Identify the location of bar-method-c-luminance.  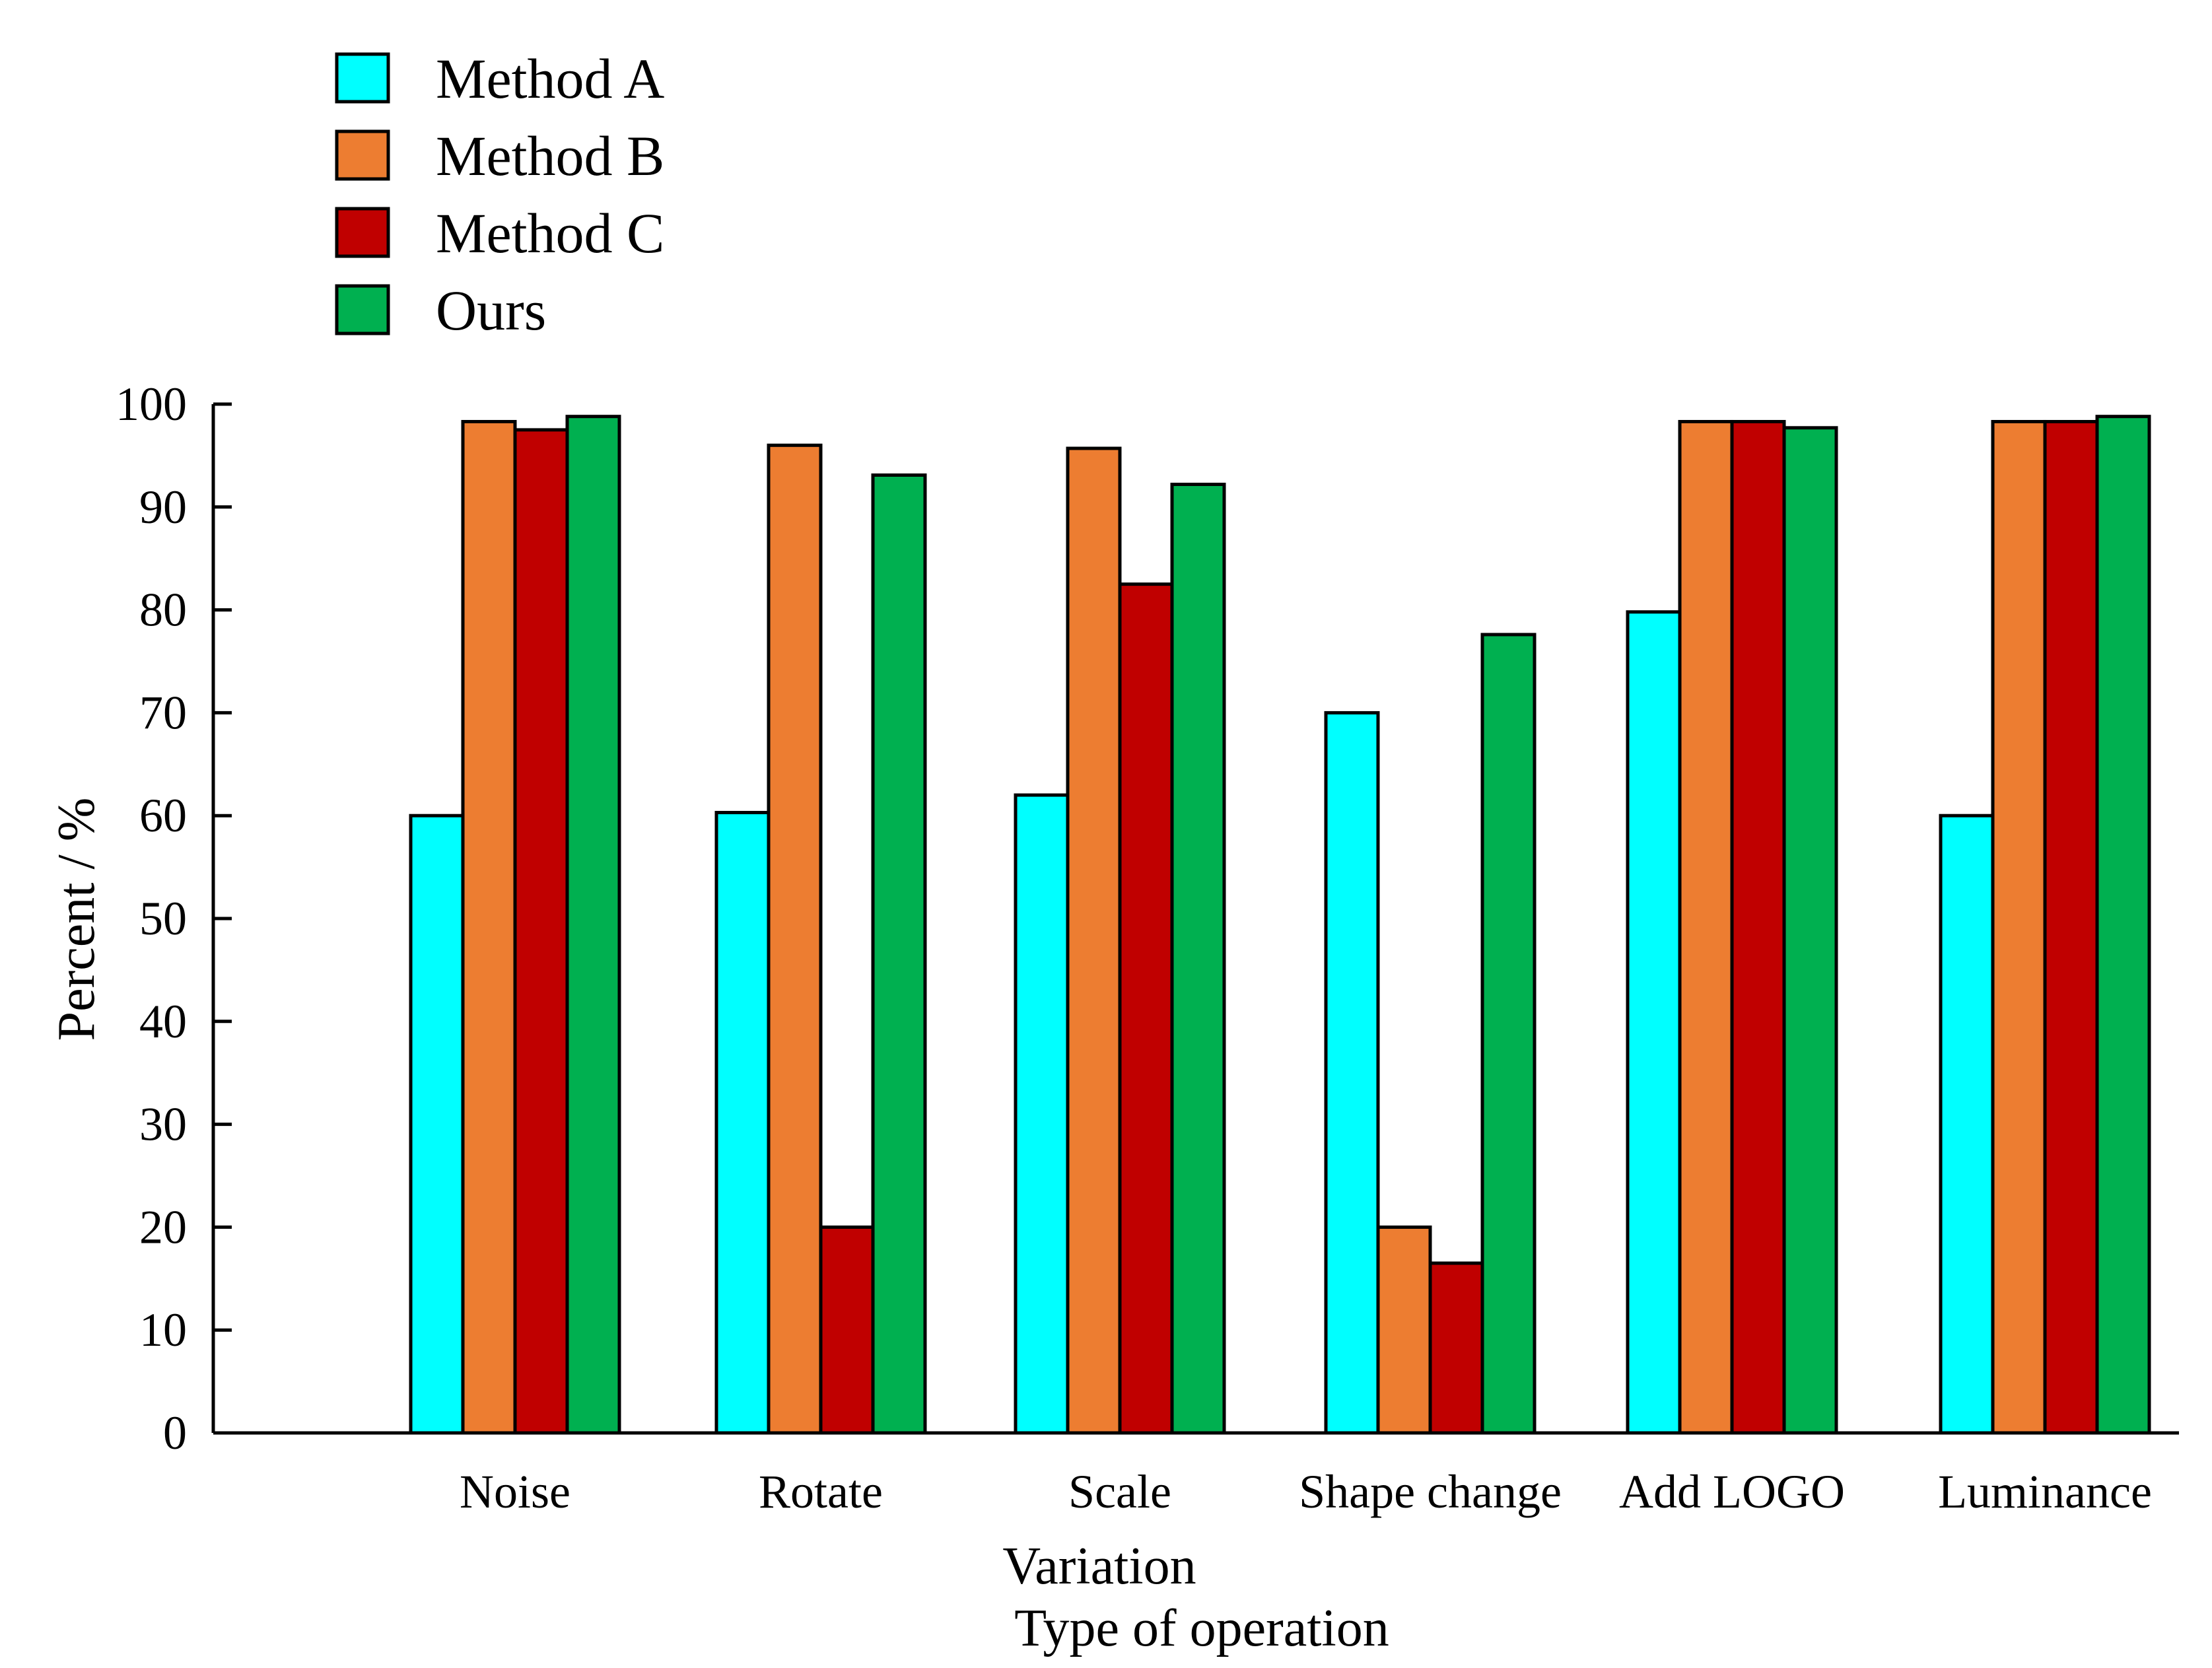
(2071, 927).